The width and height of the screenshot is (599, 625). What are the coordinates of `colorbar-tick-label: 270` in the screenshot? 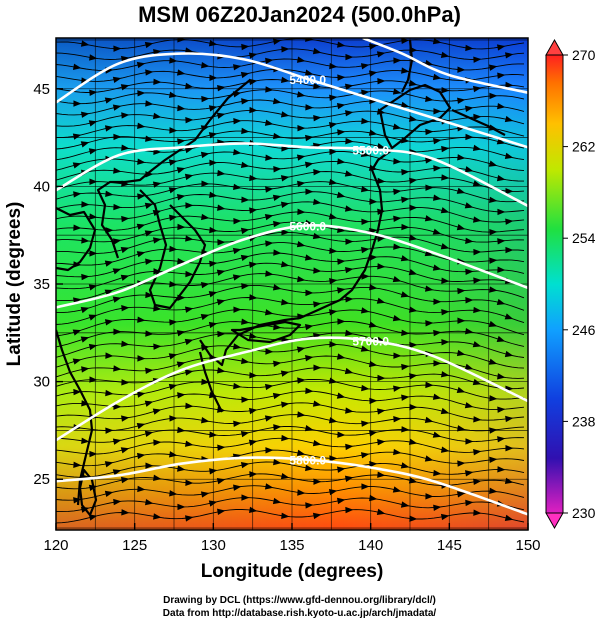 It's located at (584, 55).